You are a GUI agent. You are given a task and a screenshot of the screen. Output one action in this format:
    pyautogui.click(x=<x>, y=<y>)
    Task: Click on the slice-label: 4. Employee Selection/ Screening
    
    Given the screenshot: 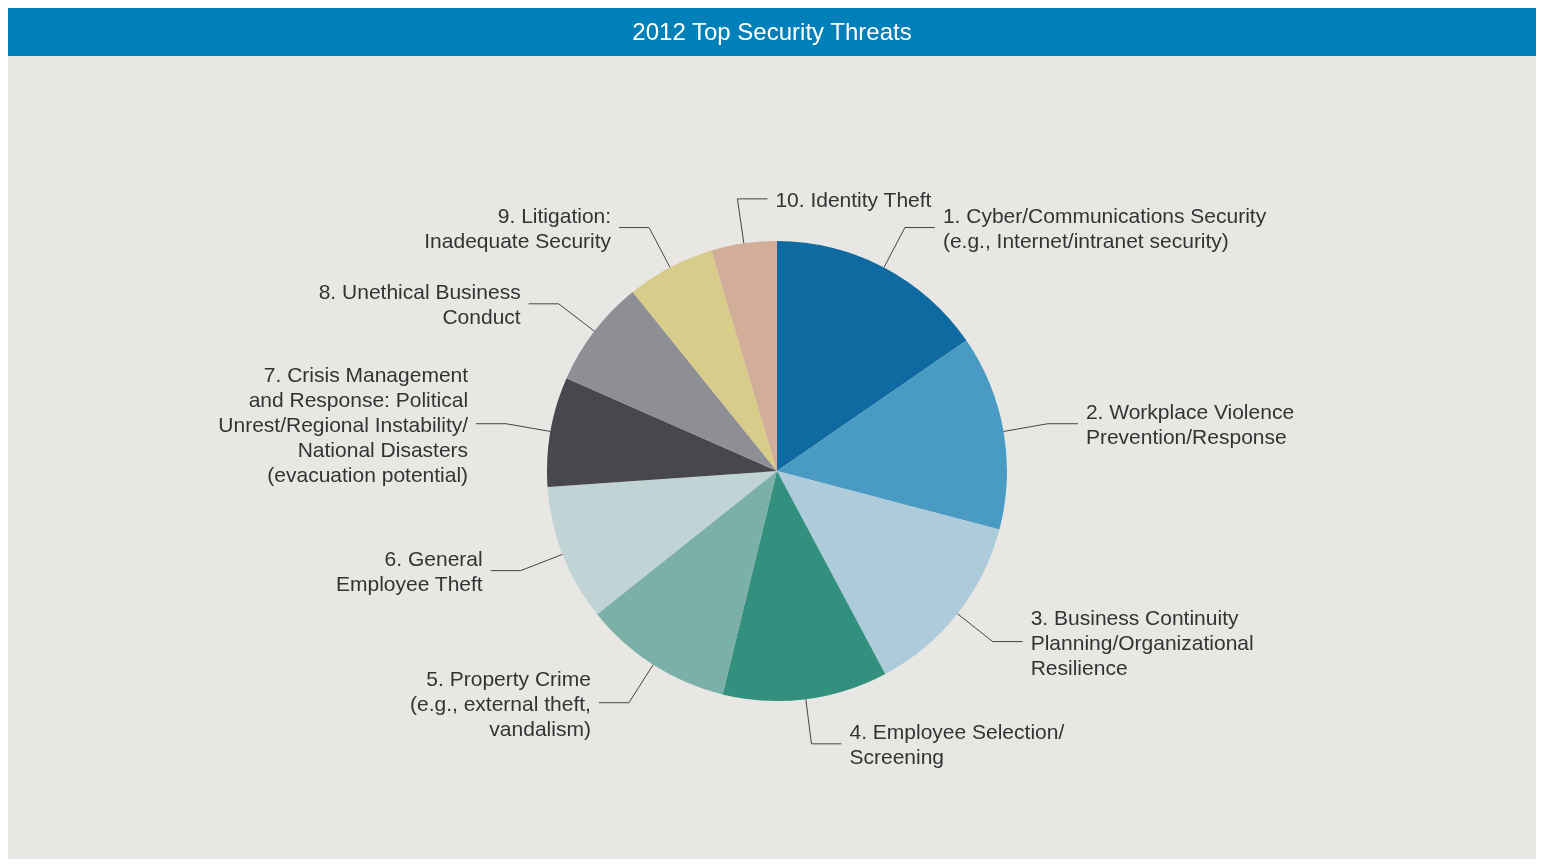 What is the action you would take?
    pyautogui.click(x=957, y=743)
    